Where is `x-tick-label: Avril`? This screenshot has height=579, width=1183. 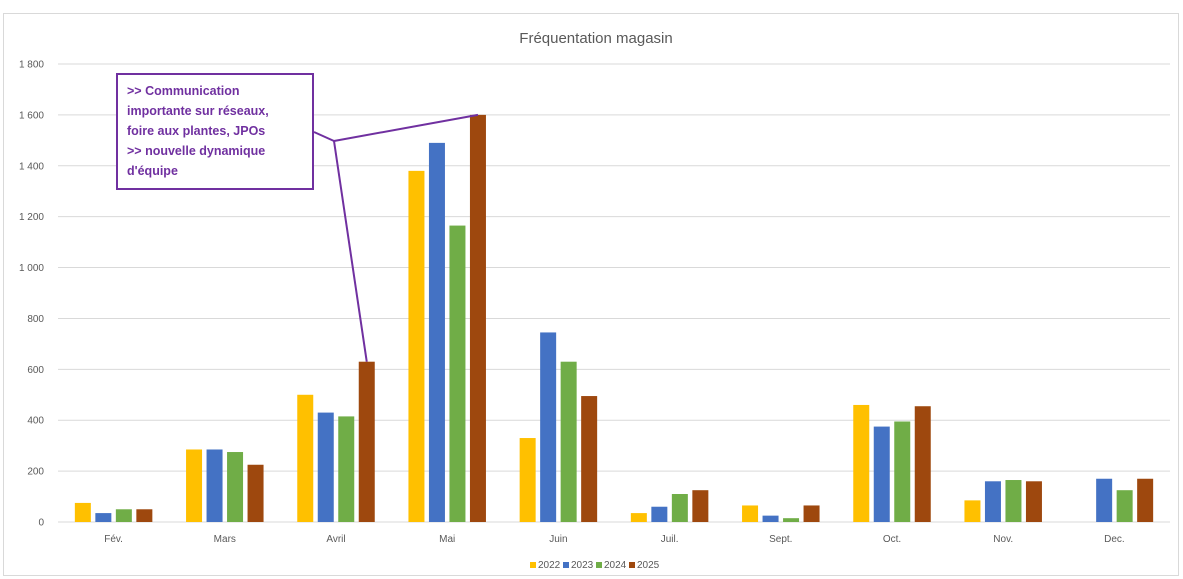 x-tick-label: Avril is located at coordinates (335, 539).